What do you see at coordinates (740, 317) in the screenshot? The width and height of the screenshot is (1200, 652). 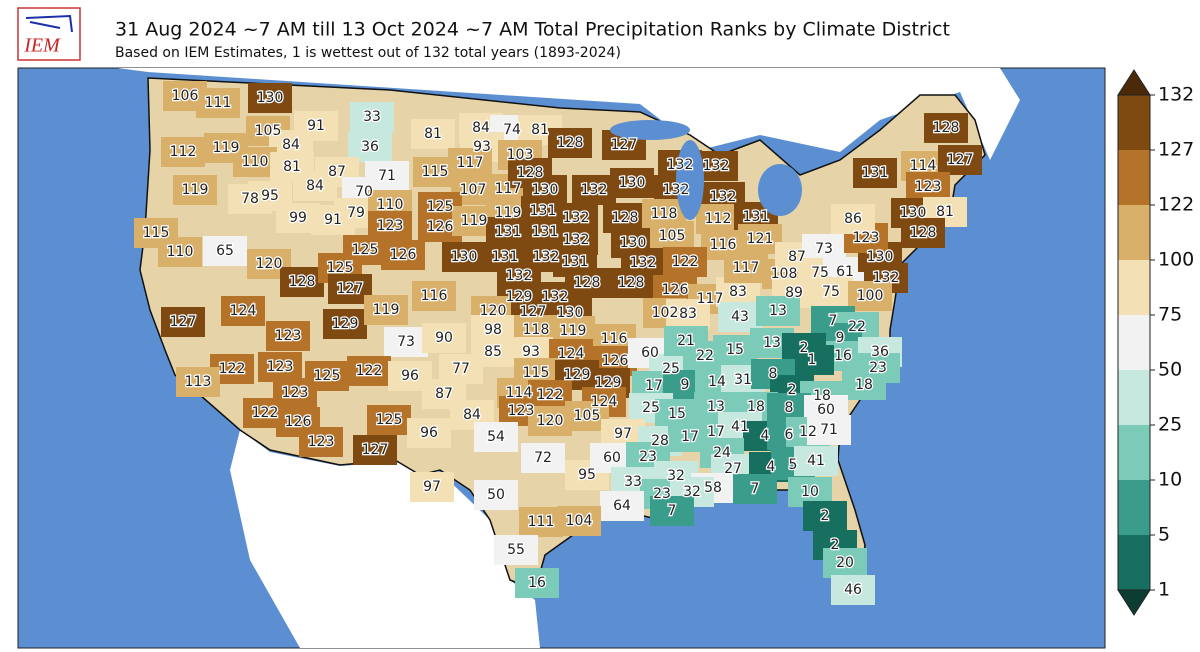 I see `district-label: 43` at bounding box center [740, 317].